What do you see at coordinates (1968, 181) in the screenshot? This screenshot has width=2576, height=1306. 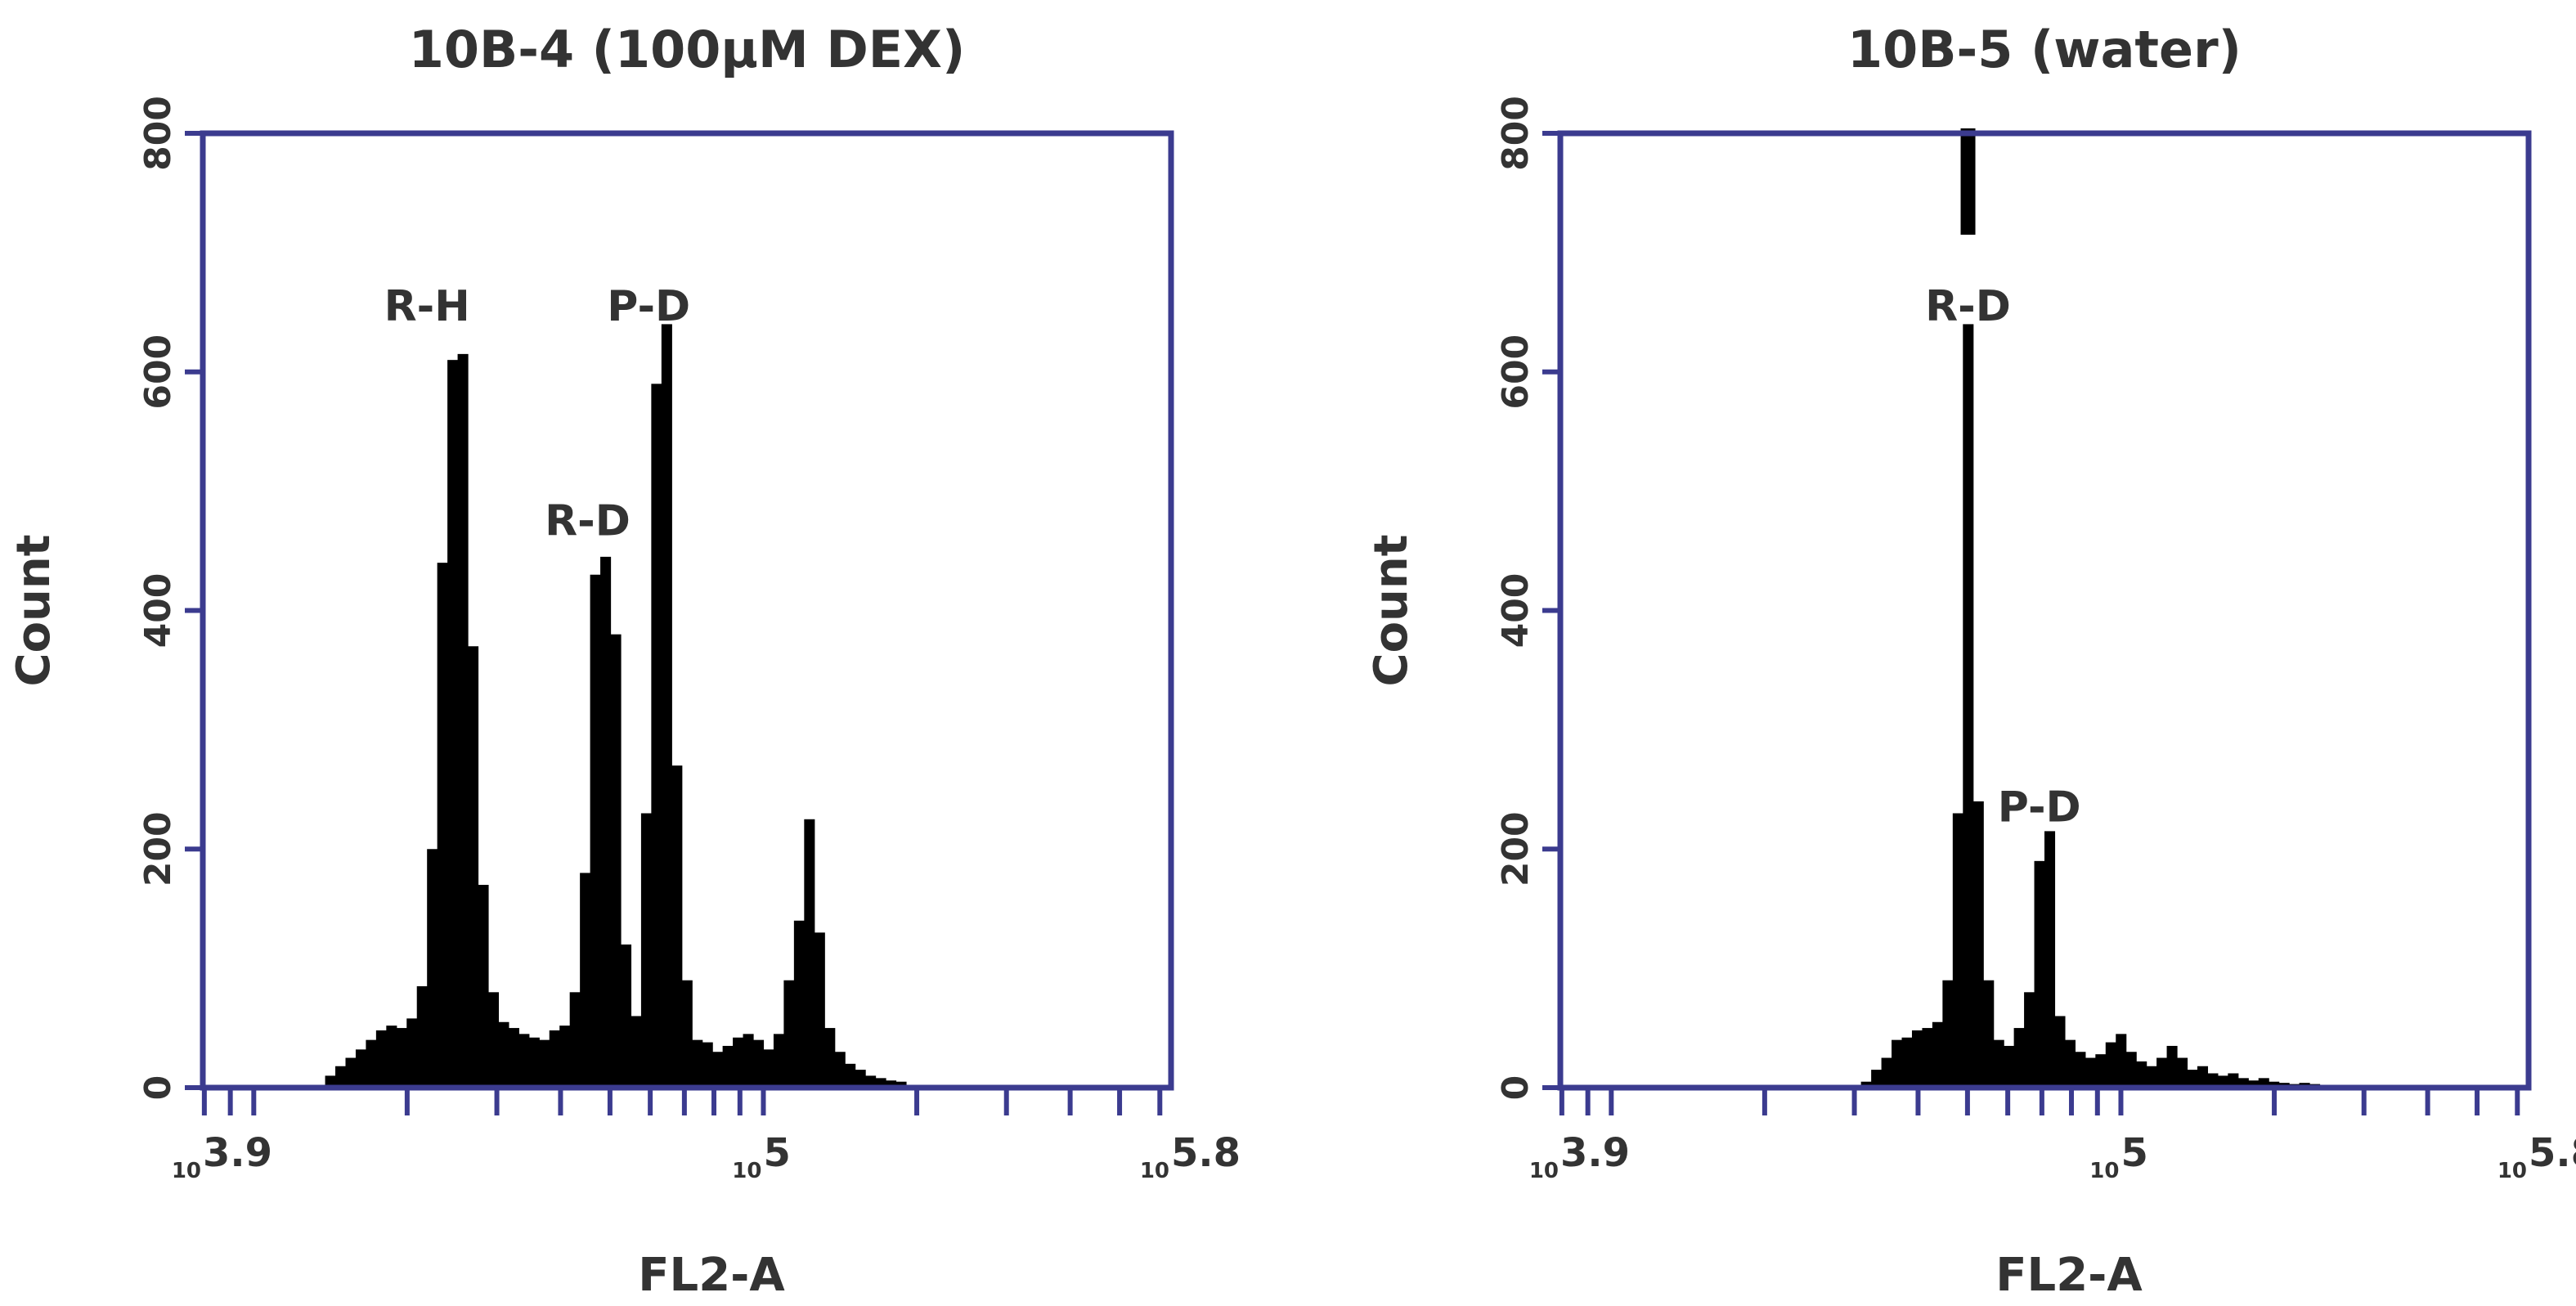 I see `clipped-bar-overflow` at bounding box center [1968, 181].